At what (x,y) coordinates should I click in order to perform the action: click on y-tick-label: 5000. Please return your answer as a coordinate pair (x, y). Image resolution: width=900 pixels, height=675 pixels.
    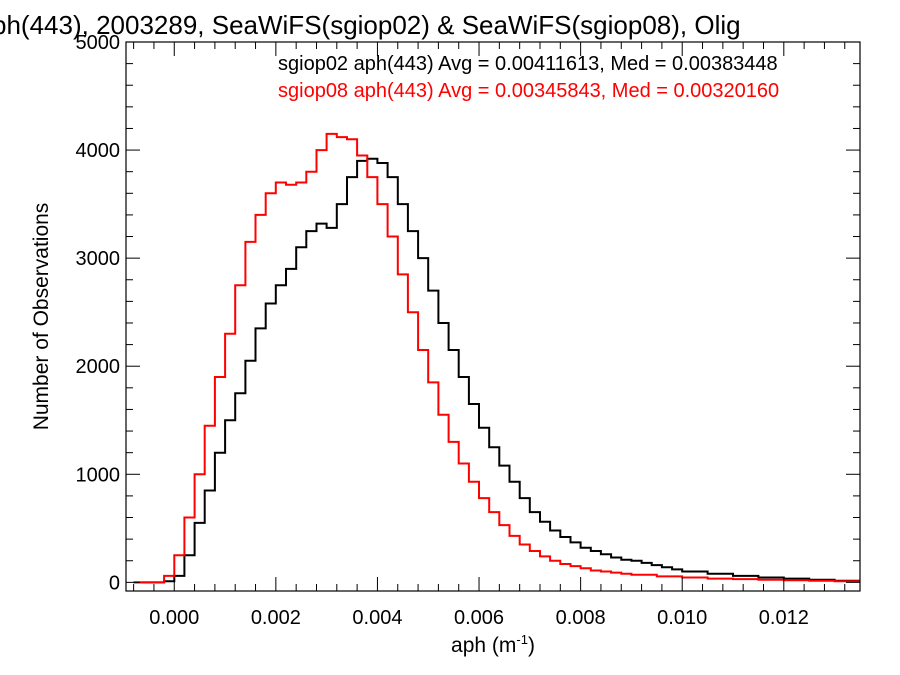
    Looking at the image, I should click on (98, 43).